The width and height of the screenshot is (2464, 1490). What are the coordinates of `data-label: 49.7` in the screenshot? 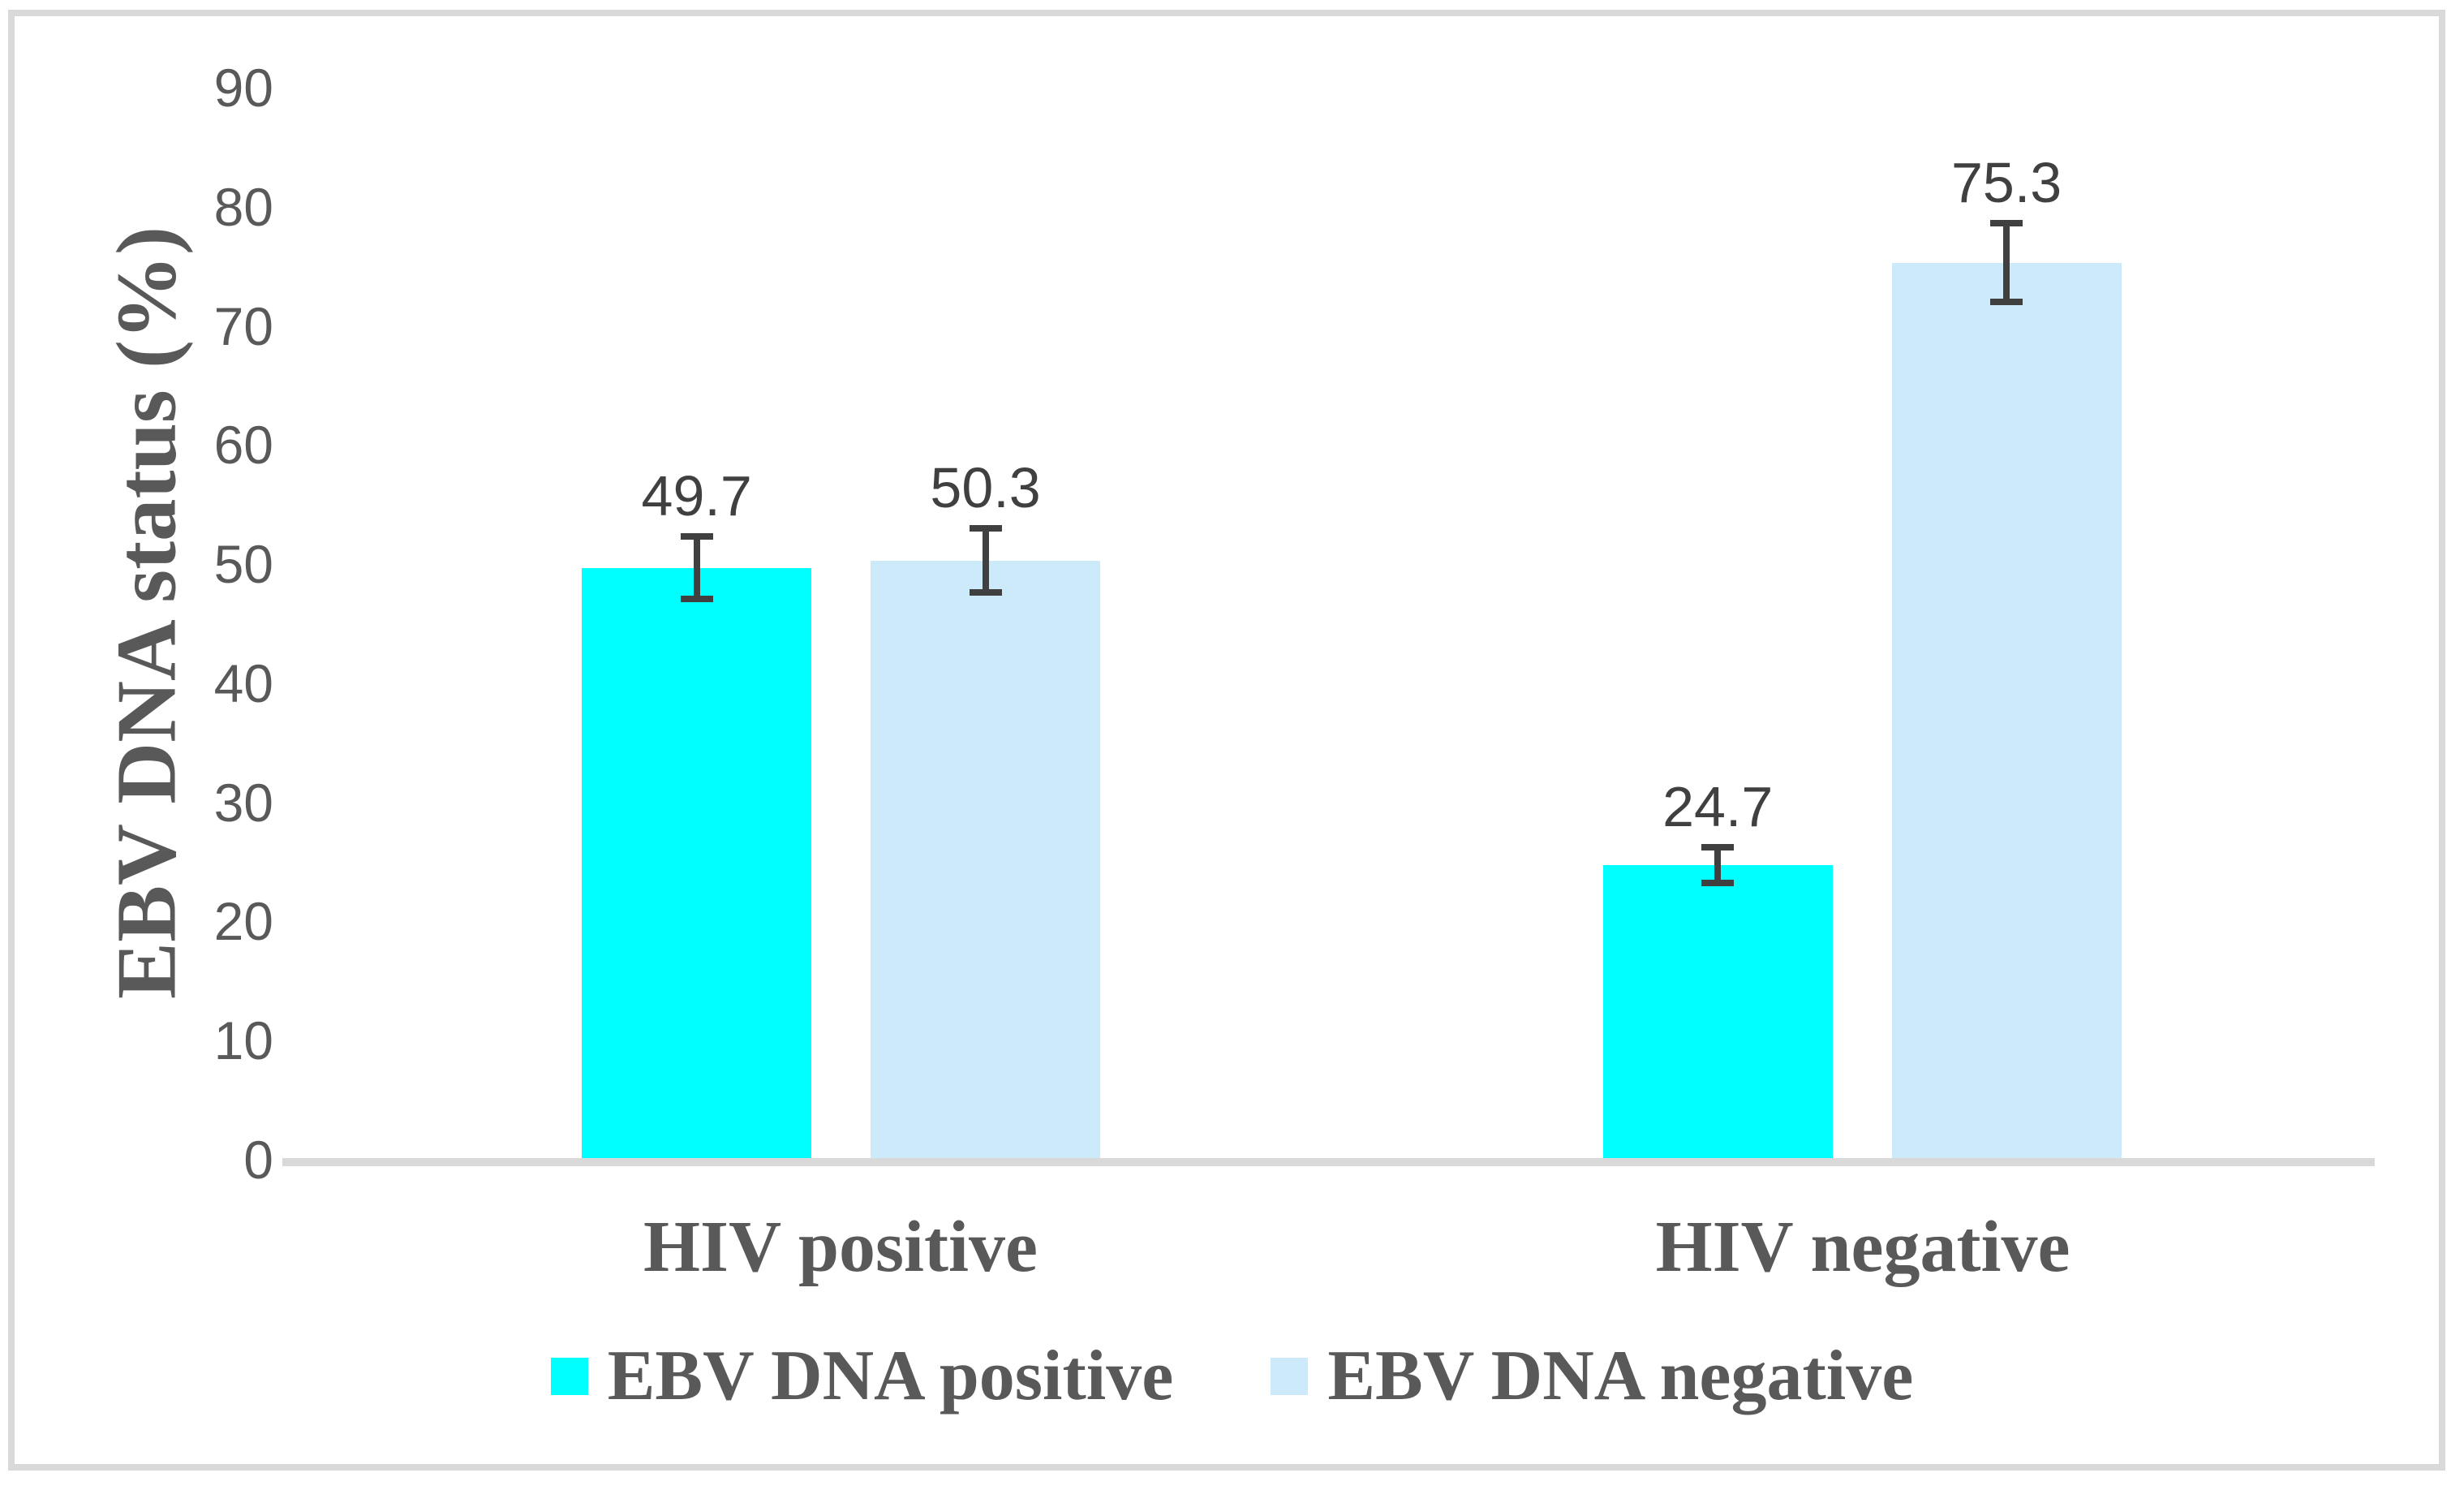 It's located at (696, 496).